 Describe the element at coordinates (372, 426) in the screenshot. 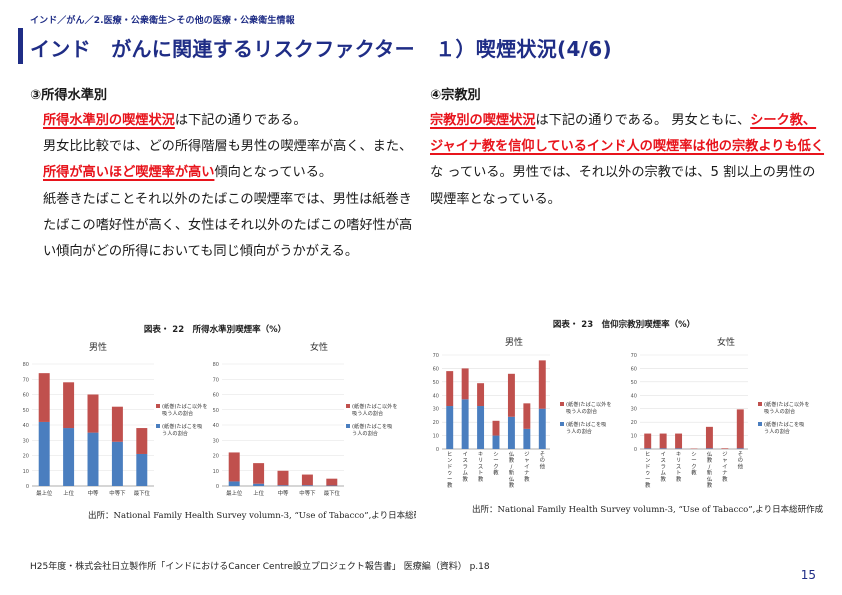

I see `legend-label-line: (紙巻)たばこを吸` at that location.